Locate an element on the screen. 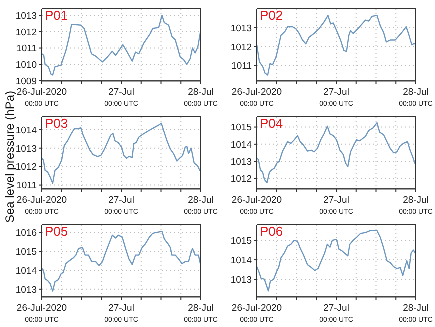 This screenshot has width=435, height=327. y-tick-label: 1010 is located at coordinates (26, 66).